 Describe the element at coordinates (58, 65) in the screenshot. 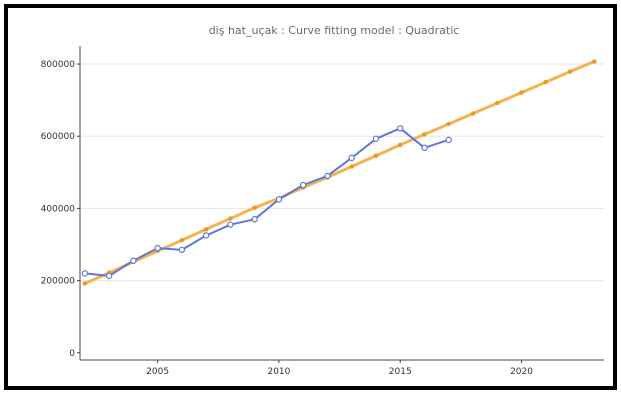

I see `y-tick-label: 800000` at that location.